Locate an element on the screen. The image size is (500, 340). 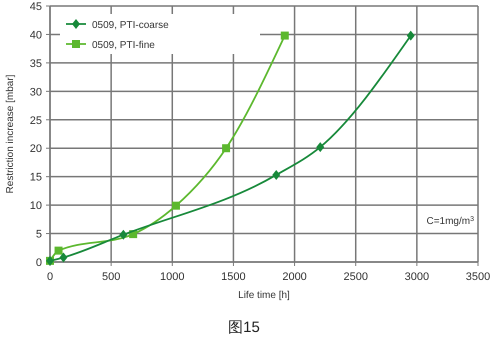
y-tick-label: 20 is located at coordinates (36, 149).